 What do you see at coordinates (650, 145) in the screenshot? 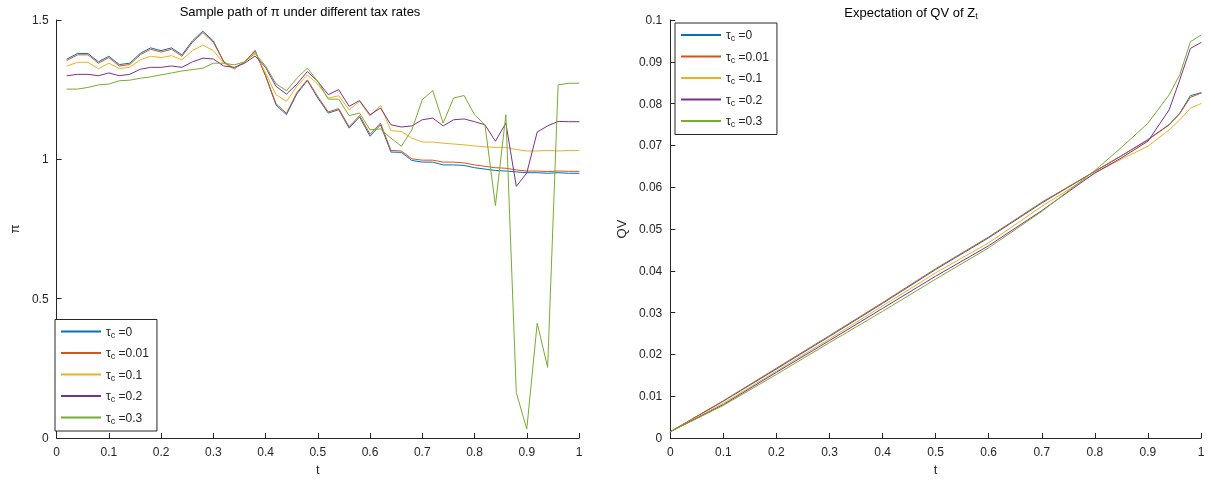
I see `y-tick-label: 0.07` at bounding box center [650, 145].